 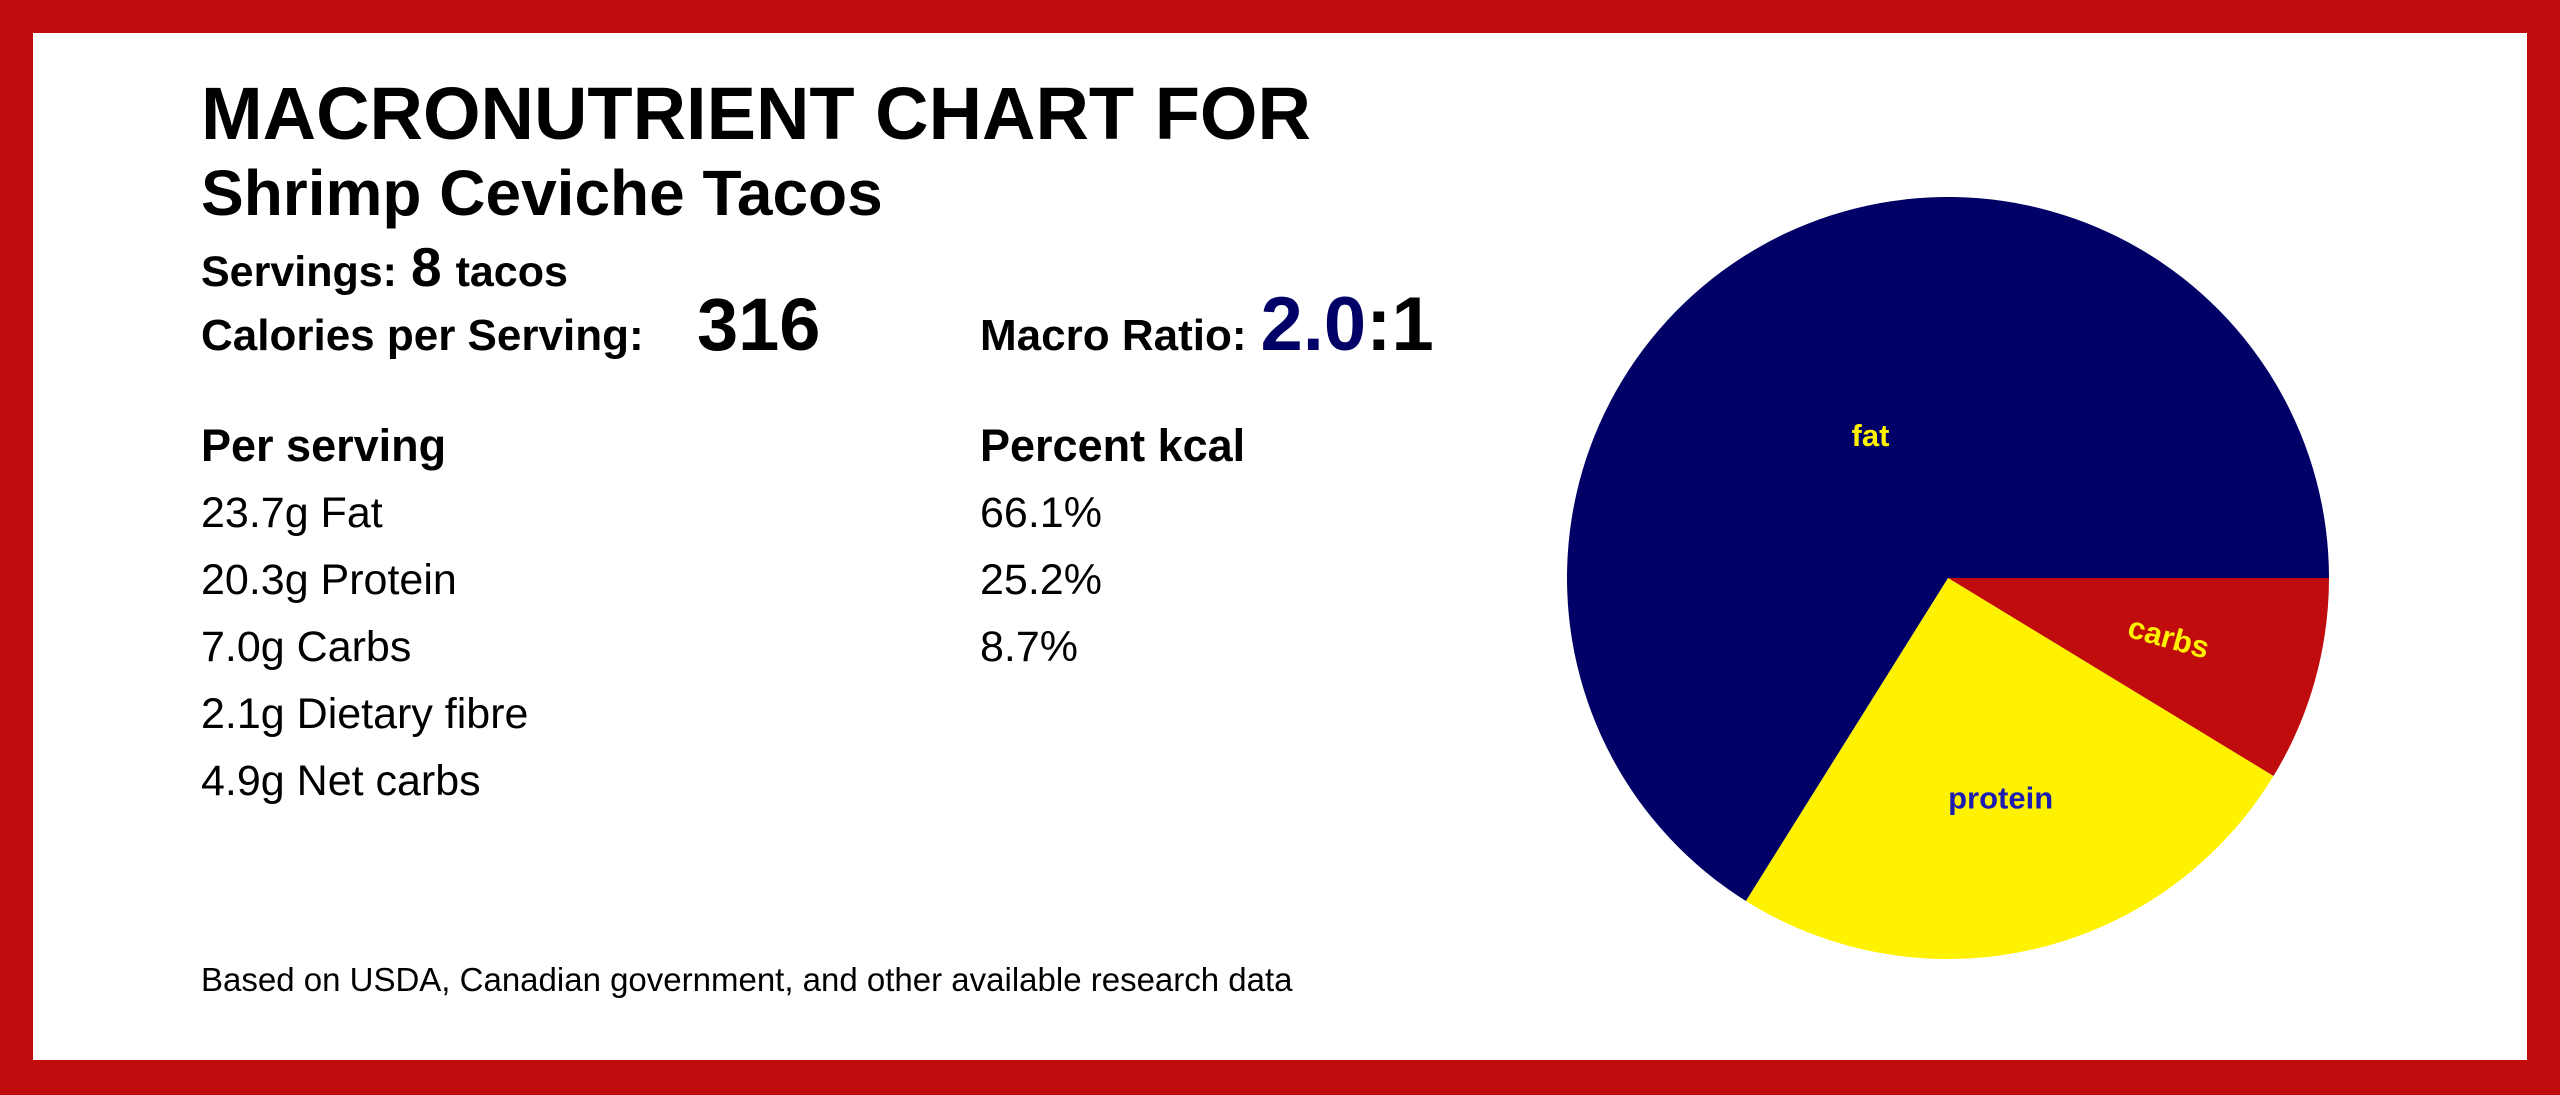 What do you see at coordinates (341, 781) in the screenshot?
I see `per-serving-row: 4.9g Net carbs` at bounding box center [341, 781].